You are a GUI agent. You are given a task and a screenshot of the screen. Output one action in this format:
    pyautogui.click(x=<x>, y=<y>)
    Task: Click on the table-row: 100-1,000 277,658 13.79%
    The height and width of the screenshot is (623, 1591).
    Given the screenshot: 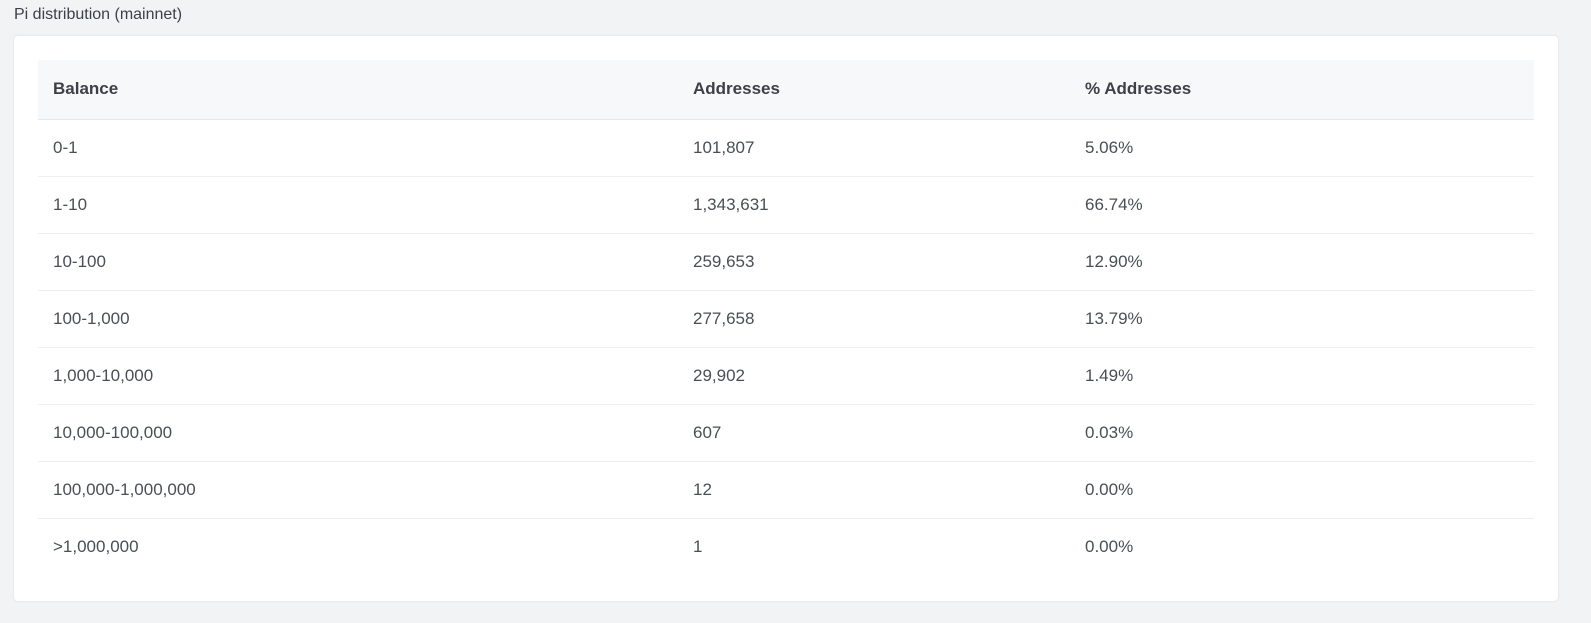 What is the action you would take?
    pyautogui.click(x=786, y=319)
    